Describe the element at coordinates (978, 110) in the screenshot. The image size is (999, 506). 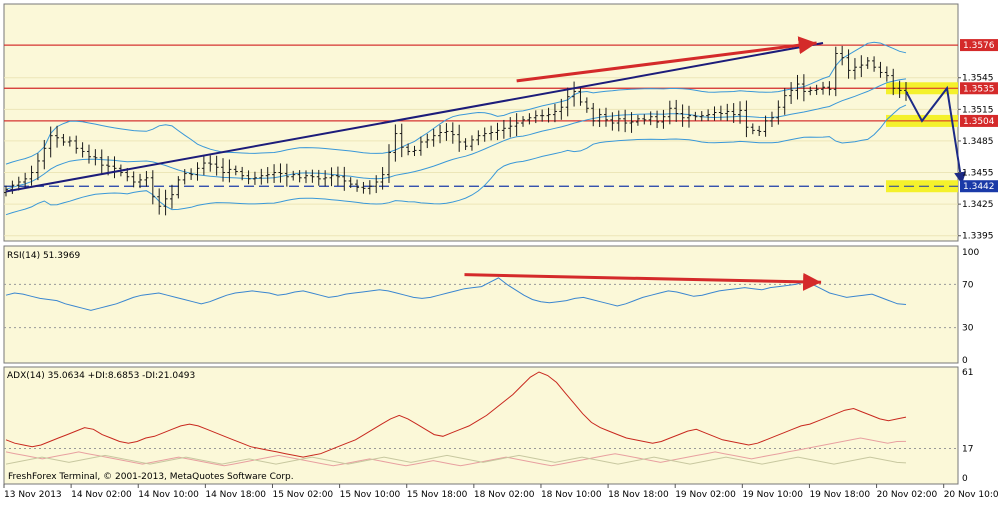
I see `price-tick-label: 1.3515` at that location.